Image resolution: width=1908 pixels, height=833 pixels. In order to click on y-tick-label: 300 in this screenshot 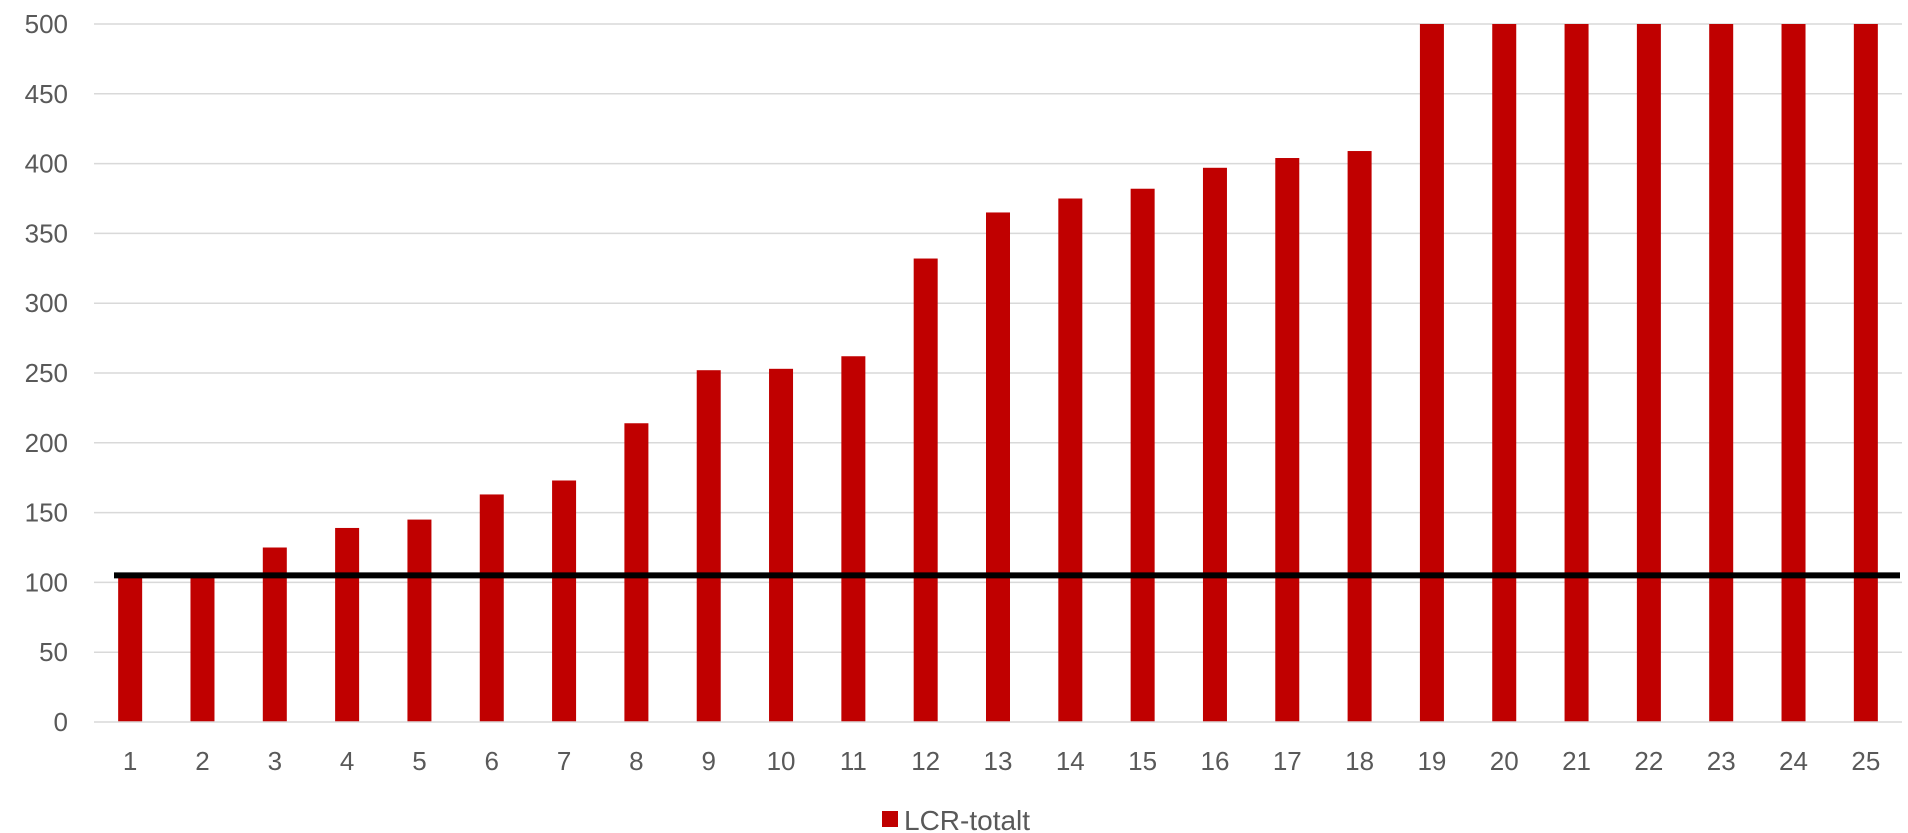, I will do `click(46, 303)`.